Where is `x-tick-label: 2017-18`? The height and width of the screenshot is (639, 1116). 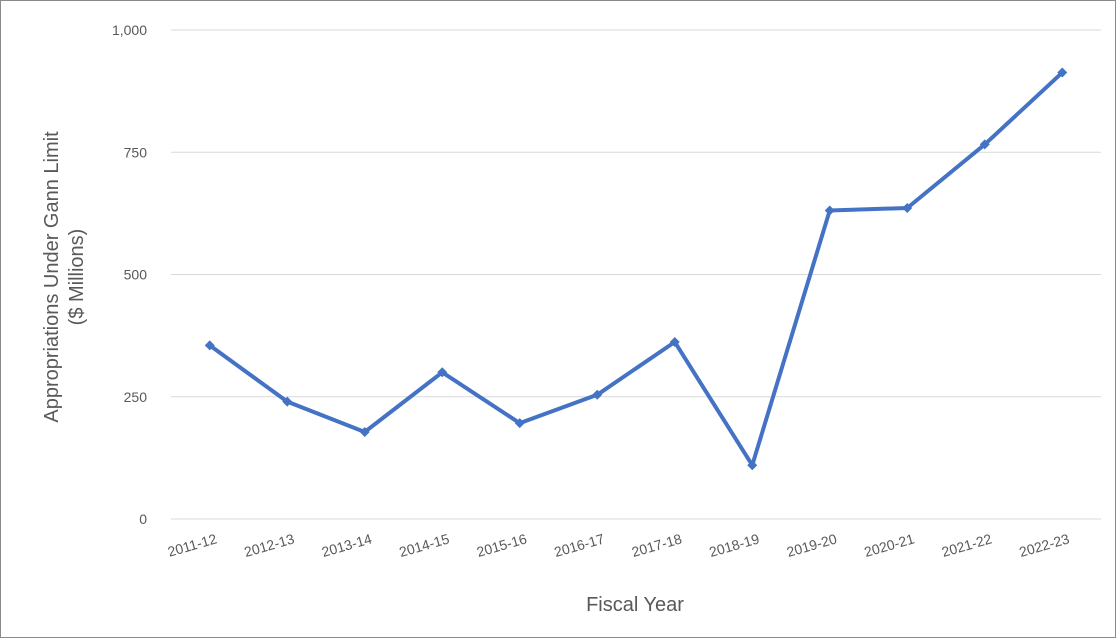
x-tick-label: 2017-18 is located at coordinates (657, 545).